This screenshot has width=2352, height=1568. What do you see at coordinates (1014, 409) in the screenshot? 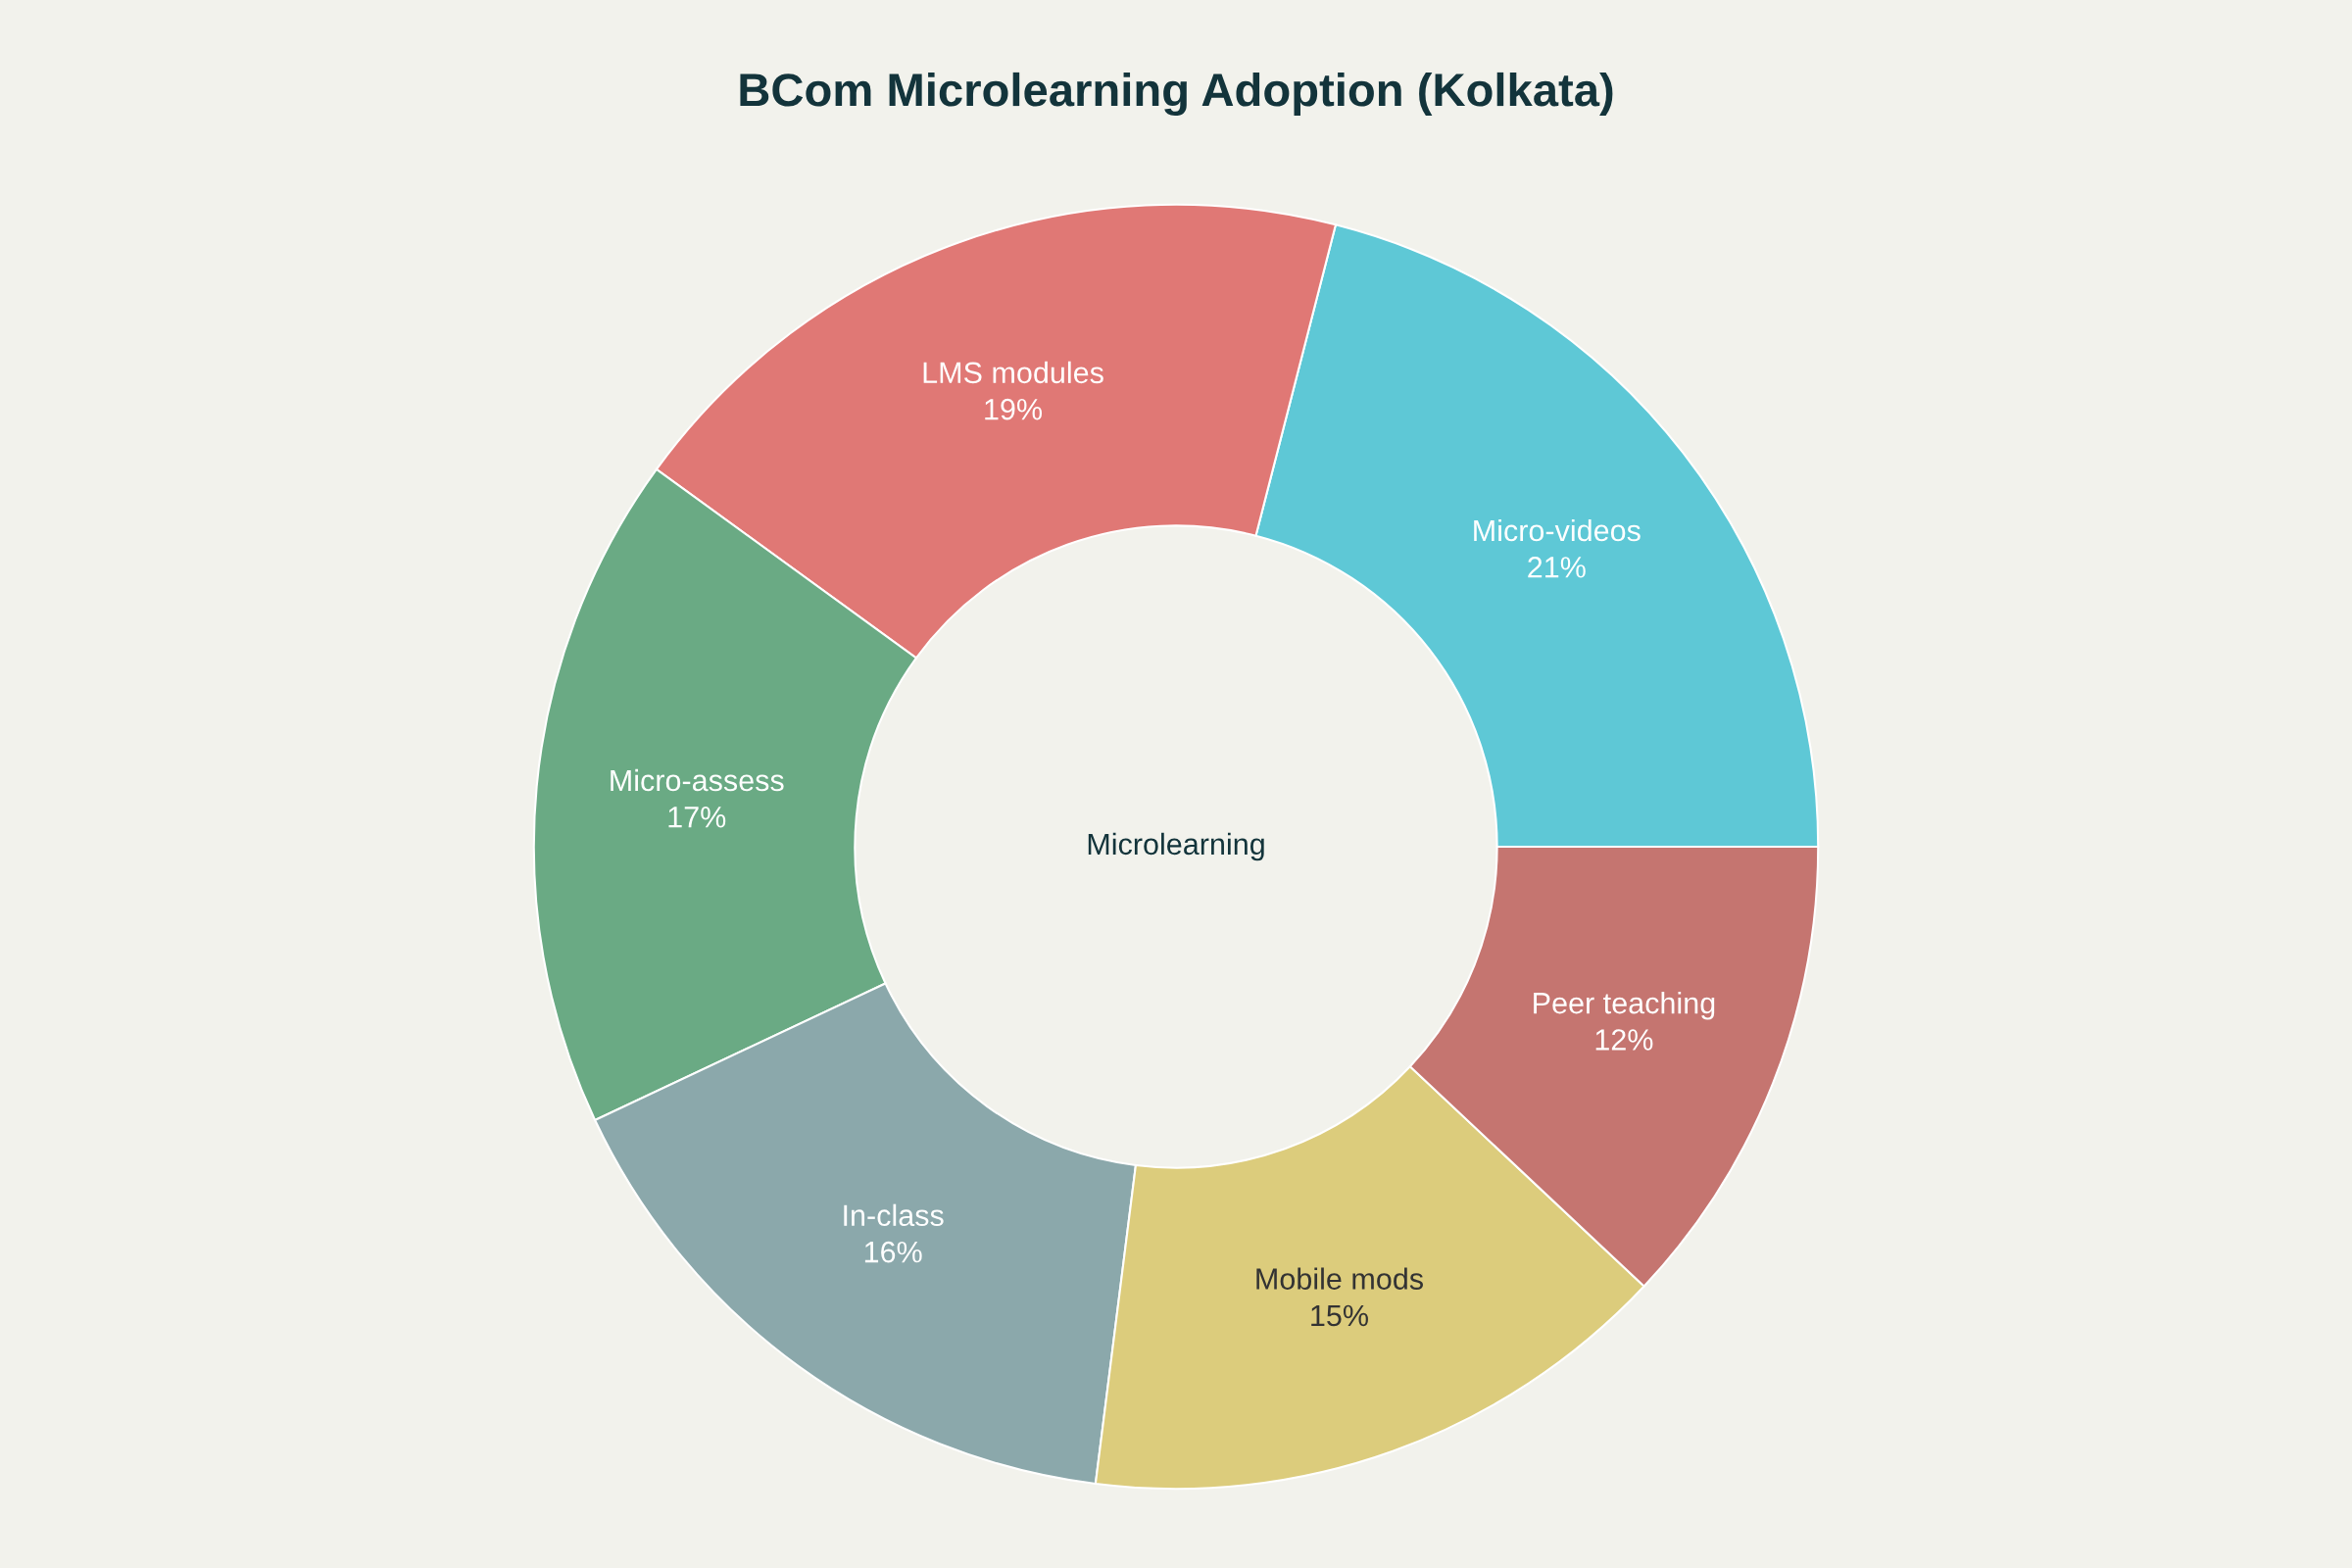
I see `data-label: 19%` at bounding box center [1014, 409].